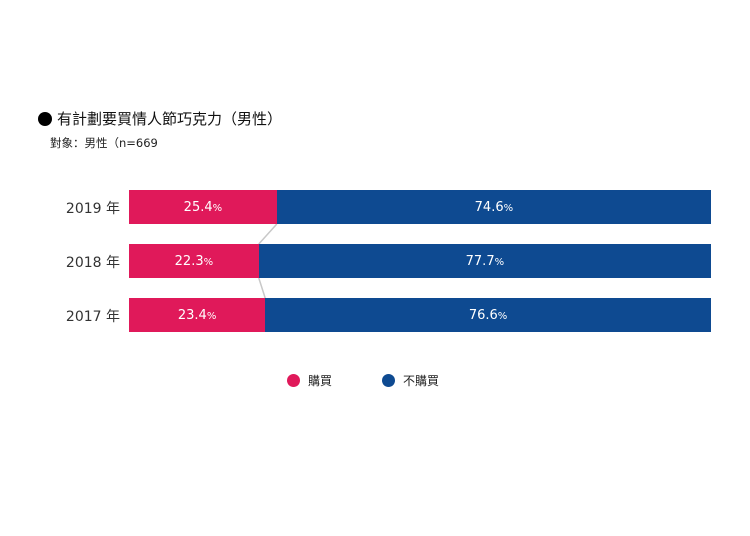  I want to click on legend-item-no-purchase: 不購買, so click(410, 380).